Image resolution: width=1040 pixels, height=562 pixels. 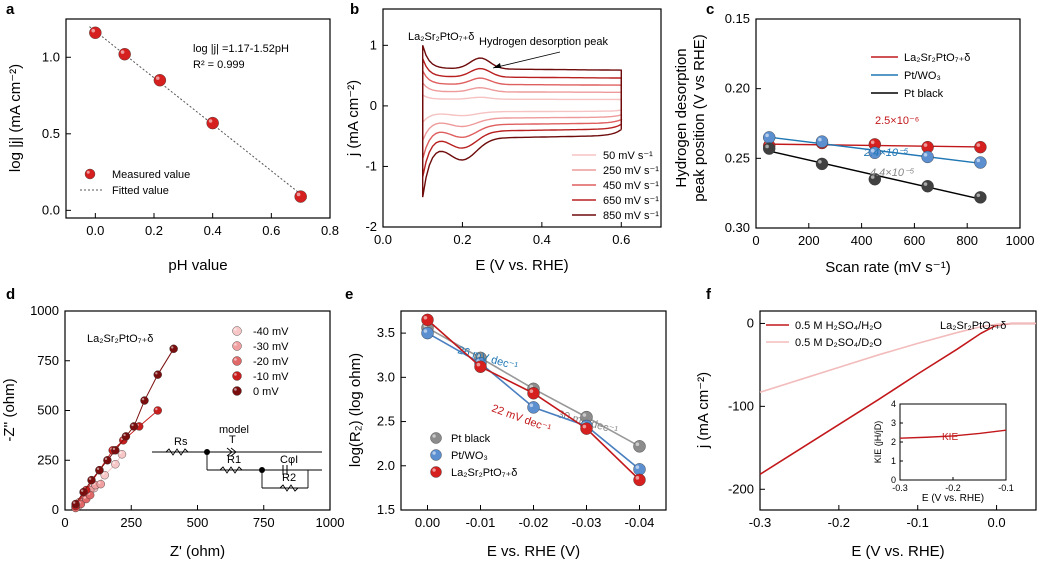 I want to click on slope-label: 2.5×10⁻⁶, so click(x=897, y=121).